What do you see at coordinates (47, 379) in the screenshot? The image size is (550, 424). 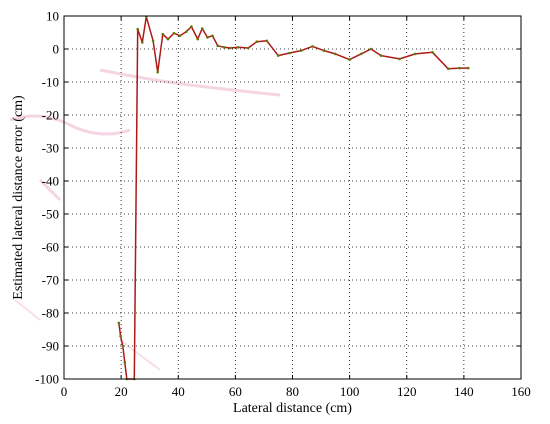 I see `y-tick-label: -100` at bounding box center [47, 379].